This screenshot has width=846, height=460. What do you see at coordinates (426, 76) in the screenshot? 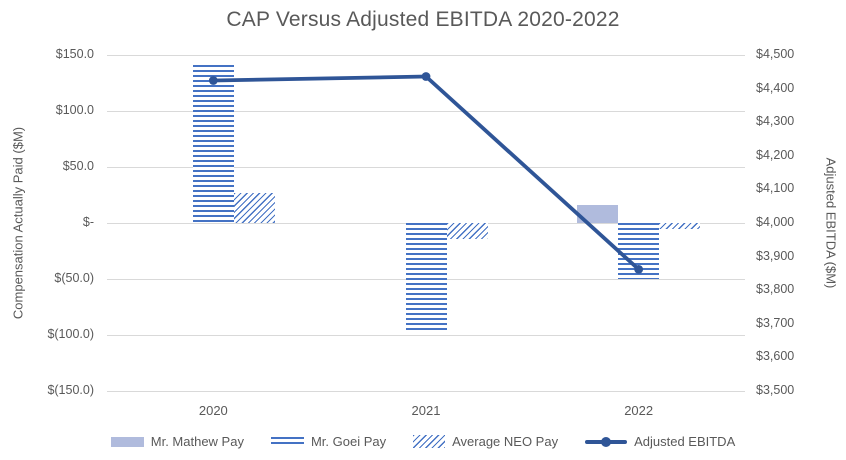
I see `adjusted-ebitda-marker` at bounding box center [426, 76].